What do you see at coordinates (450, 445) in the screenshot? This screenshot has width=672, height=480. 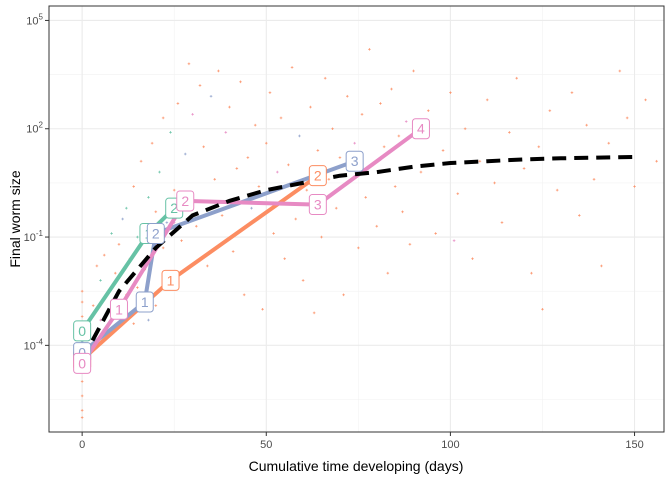 I see `x-tick-label: 100` at bounding box center [450, 445].